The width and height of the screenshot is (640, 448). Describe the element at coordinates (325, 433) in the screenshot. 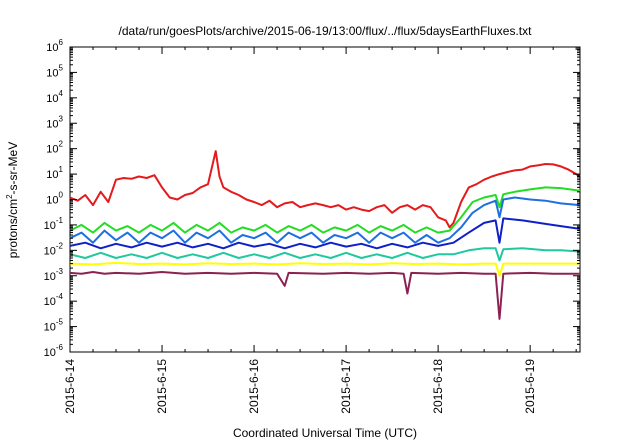

I see `x-axis-label: Coordinated Universal Time (UTC)` at that location.